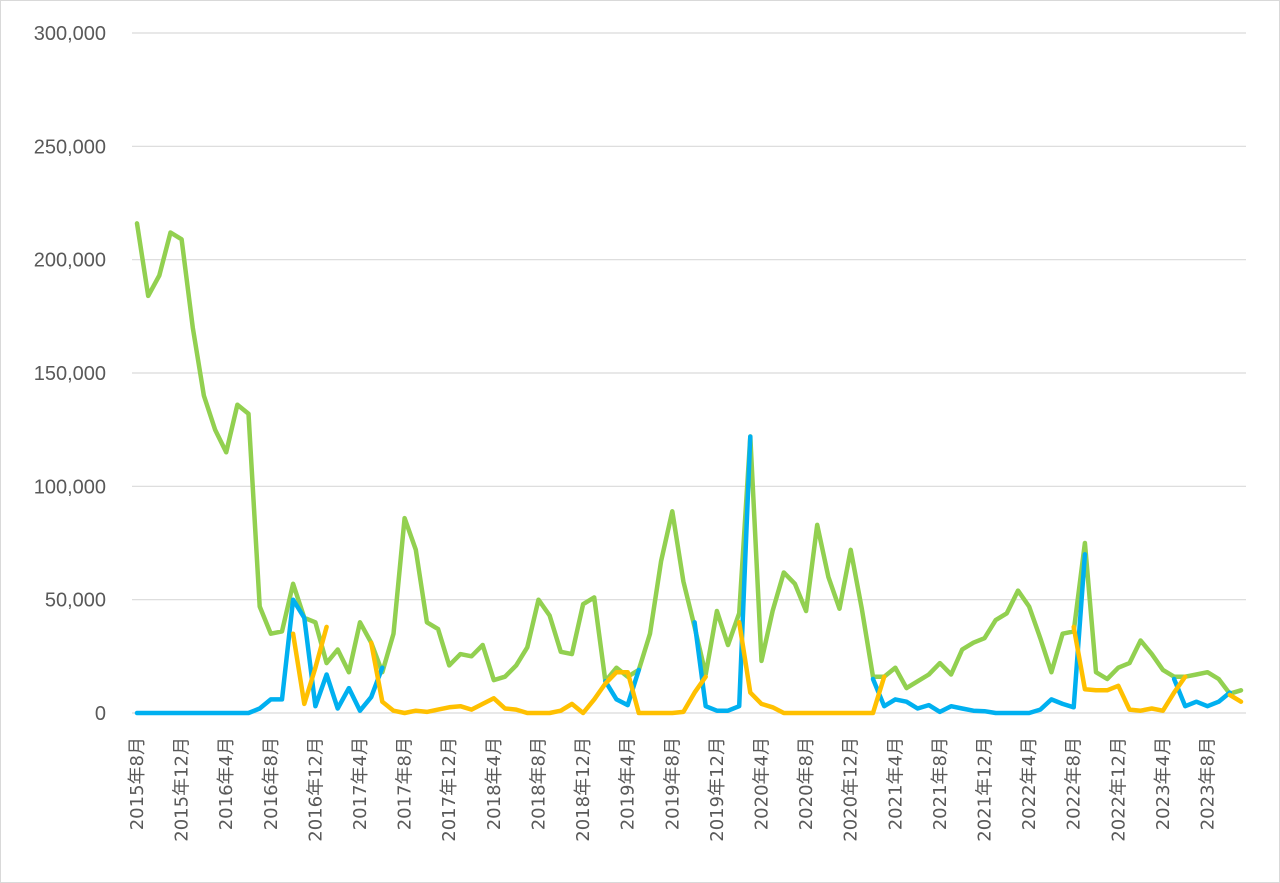 The width and height of the screenshot is (1280, 883). Describe the element at coordinates (70, 147) in the screenshot. I see `y-tick-label: 250,000` at that location.